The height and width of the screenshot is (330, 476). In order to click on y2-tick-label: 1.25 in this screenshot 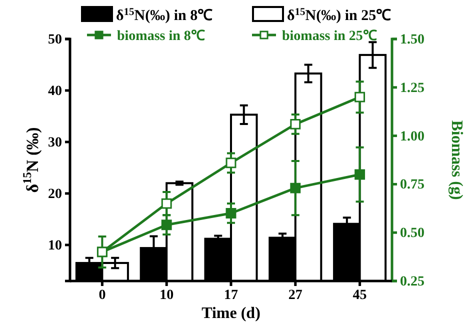, I will do `click(412, 88)`.